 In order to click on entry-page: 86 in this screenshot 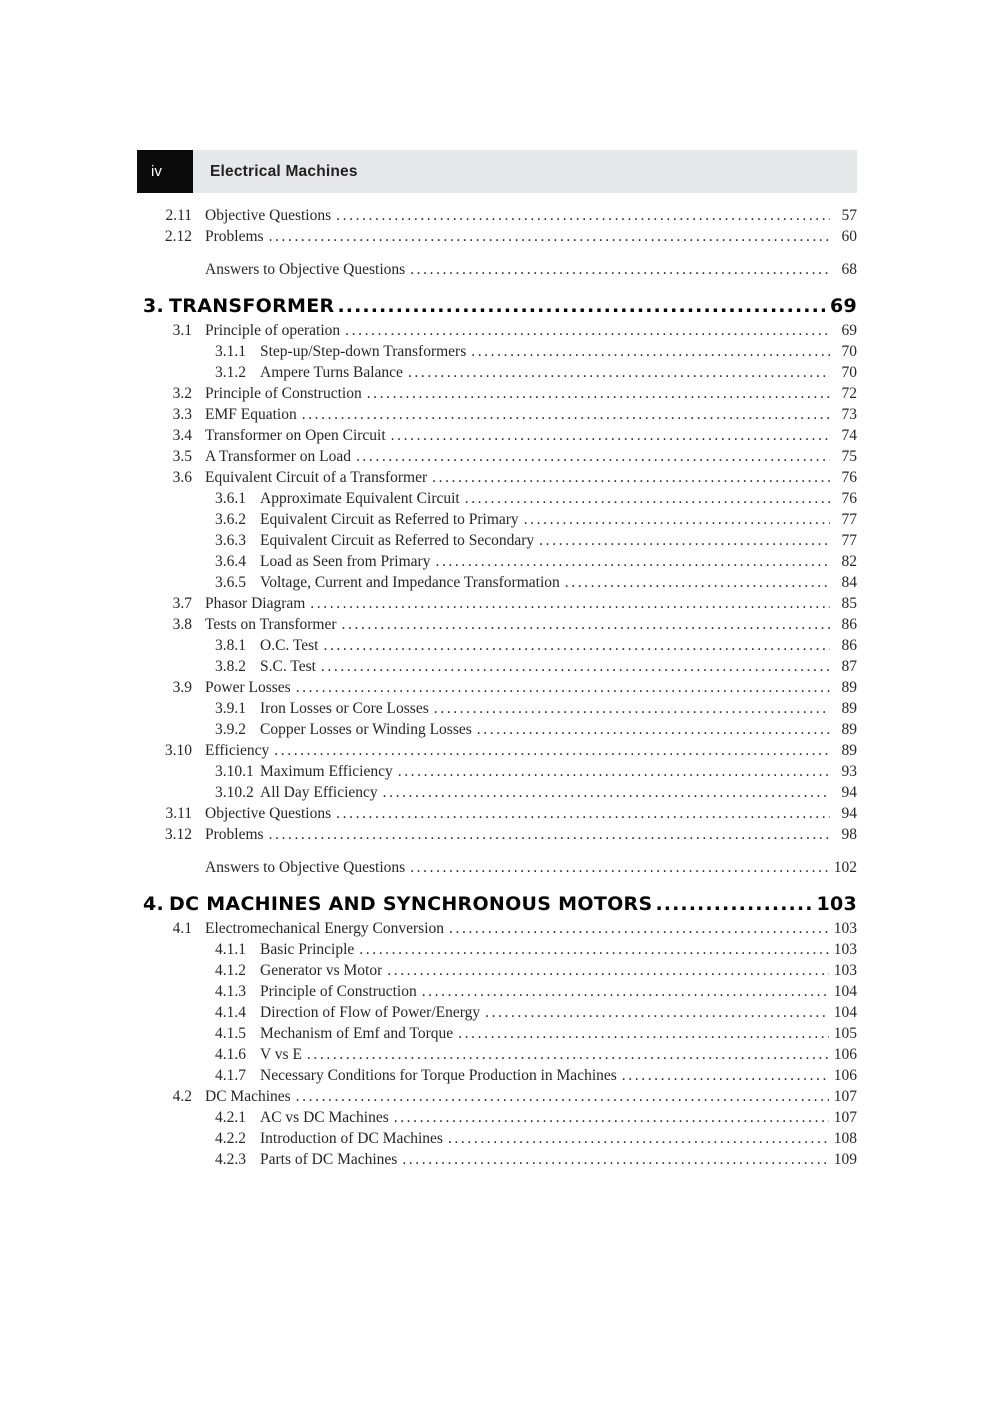, I will do `click(849, 645)`.